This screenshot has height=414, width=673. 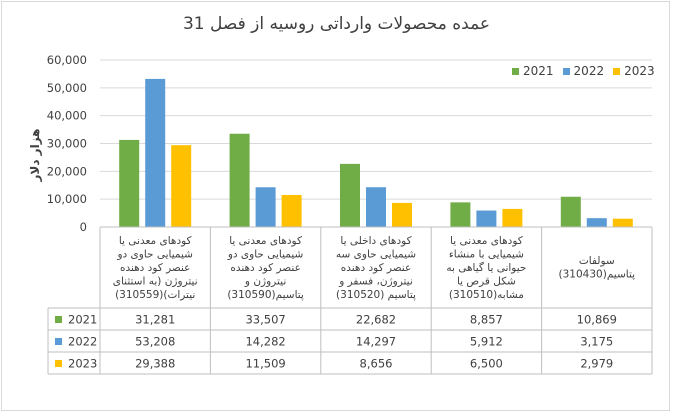 I want to click on y-tick-label: 20,000, so click(x=67, y=171).